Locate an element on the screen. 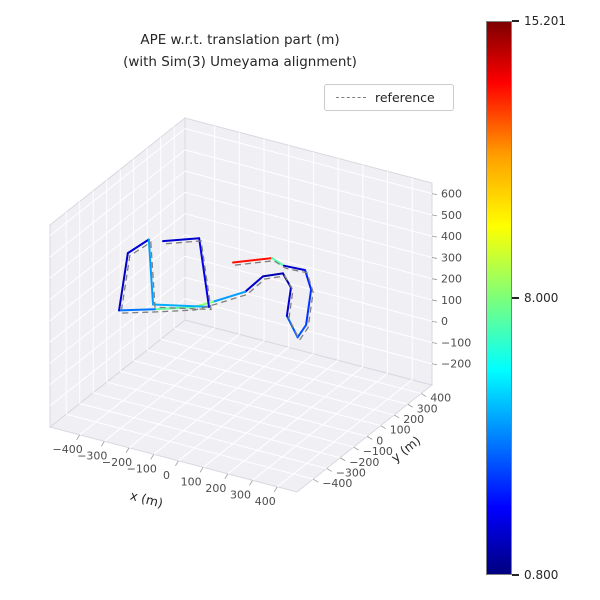 Image resolution: width=600 pixels, height=600 pixels. colorbar-tick-label: 0.800 is located at coordinates (541, 575).